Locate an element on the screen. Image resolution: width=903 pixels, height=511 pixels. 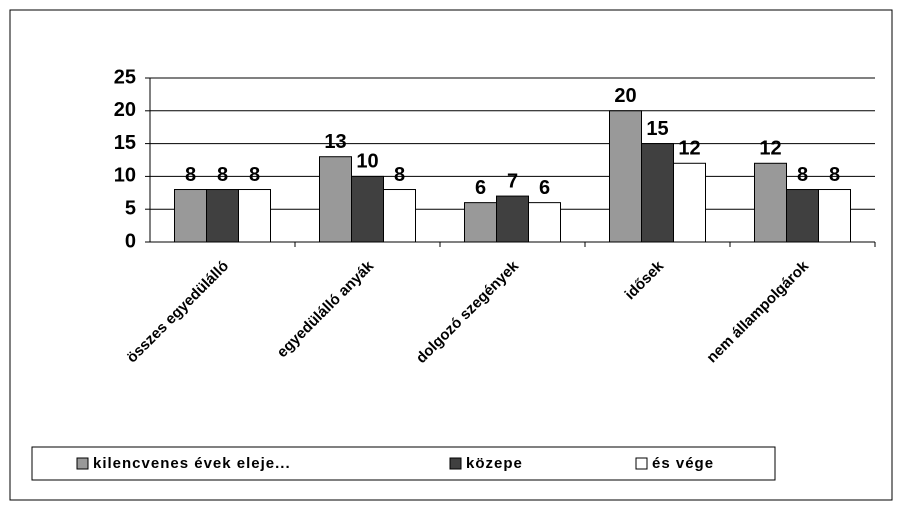
y-tick-label: 25 is located at coordinates (125, 77).